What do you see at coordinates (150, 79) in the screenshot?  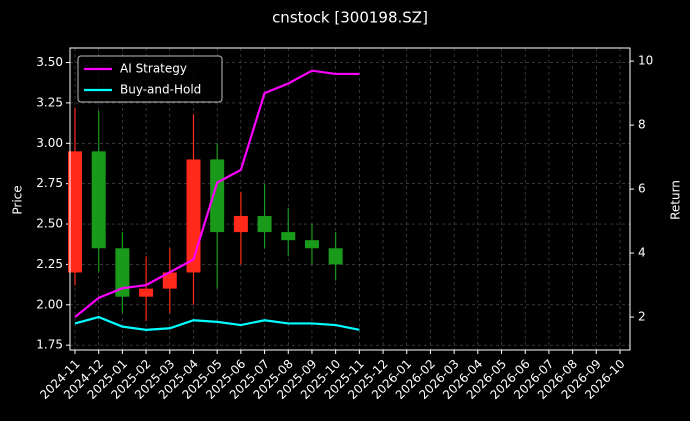 I see `legend-box` at bounding box center [150, 79].